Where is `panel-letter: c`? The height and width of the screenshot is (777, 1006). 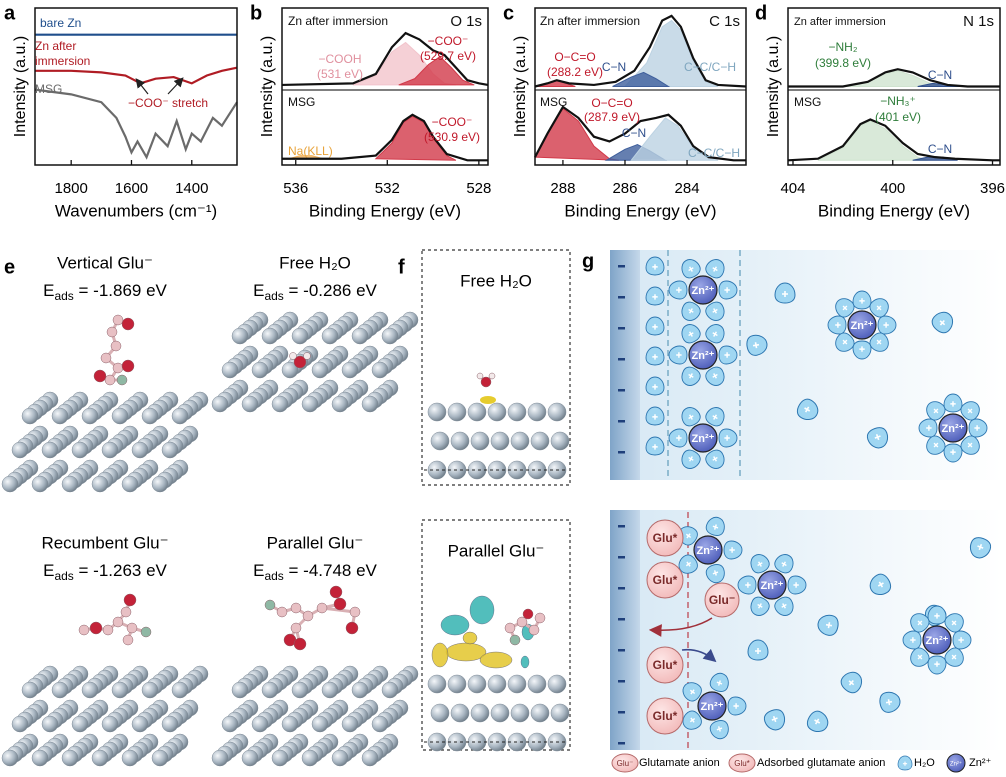
panel-letter: c is located at coordinates (508, 13).